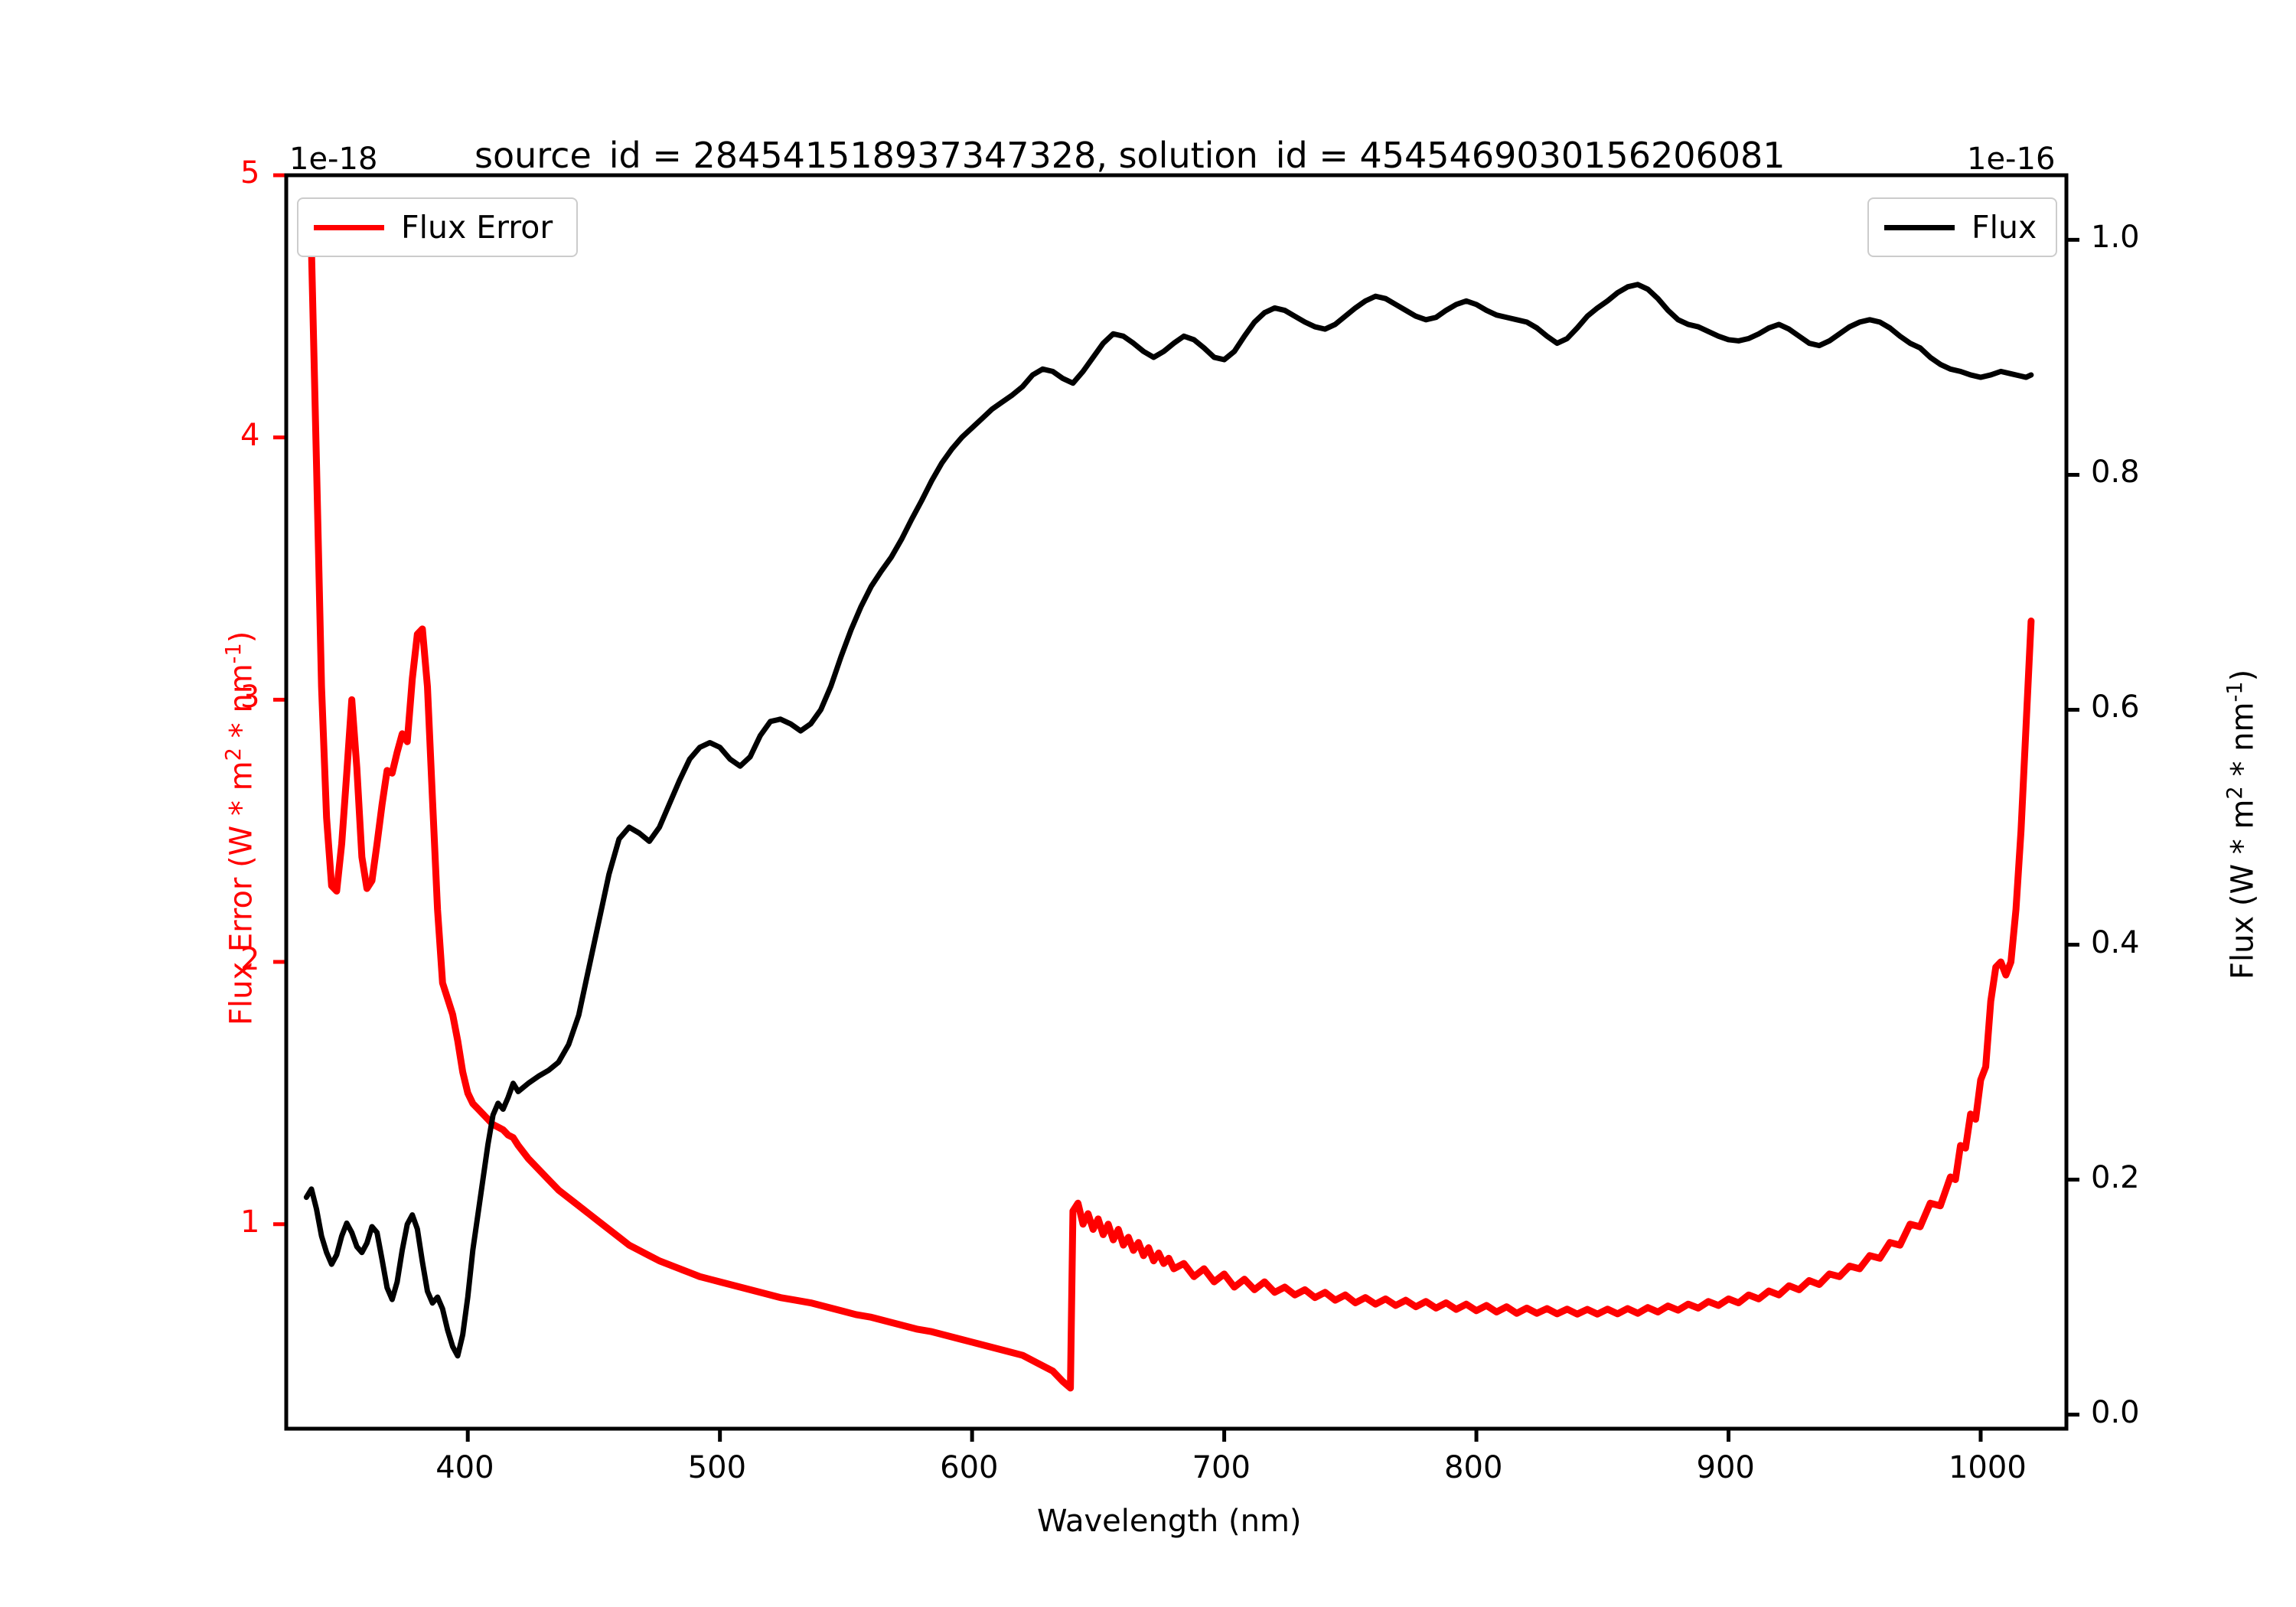 This screenshot has height=1607, width=2296. What do you see at coordinates (250, 960) in the screenshot?
I see `left-y-tick-label: 2` at bounding box center [250, 960].